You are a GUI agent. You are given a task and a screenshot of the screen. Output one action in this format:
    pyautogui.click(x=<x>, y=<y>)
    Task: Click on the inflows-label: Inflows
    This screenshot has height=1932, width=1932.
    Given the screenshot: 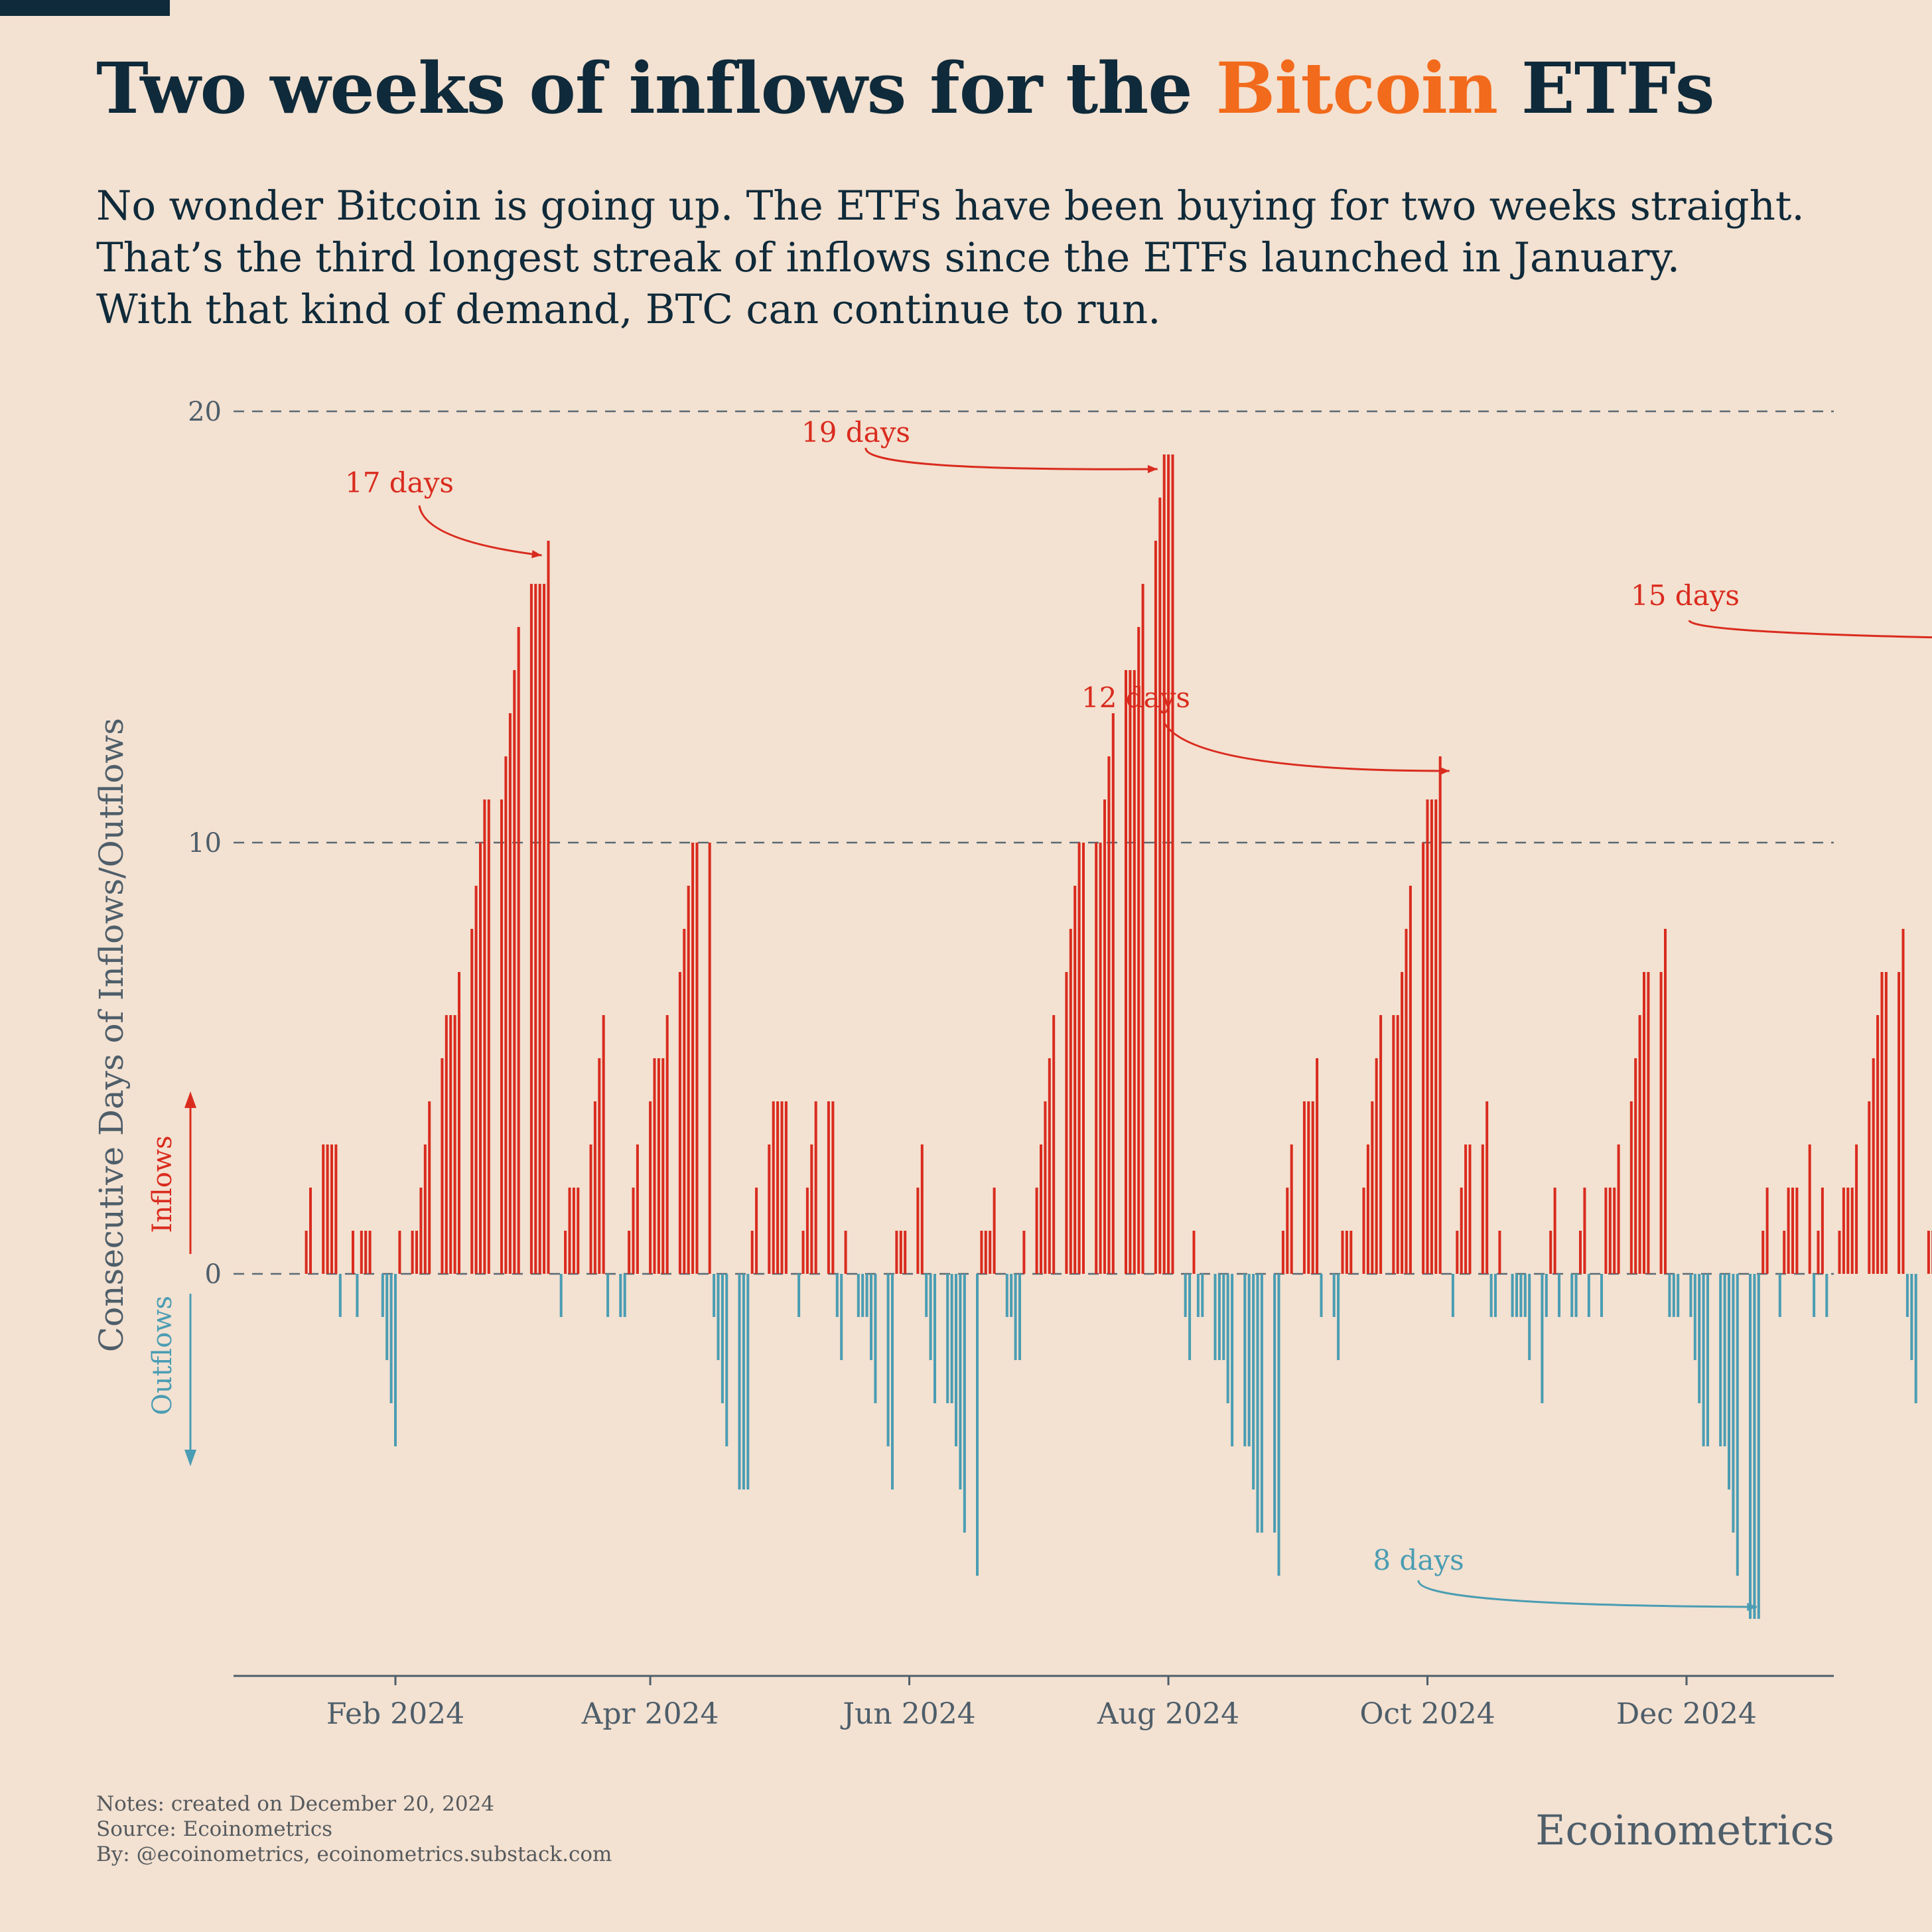 What is the action you would take?
    pyautogui.click(x=162, y=1184)
    